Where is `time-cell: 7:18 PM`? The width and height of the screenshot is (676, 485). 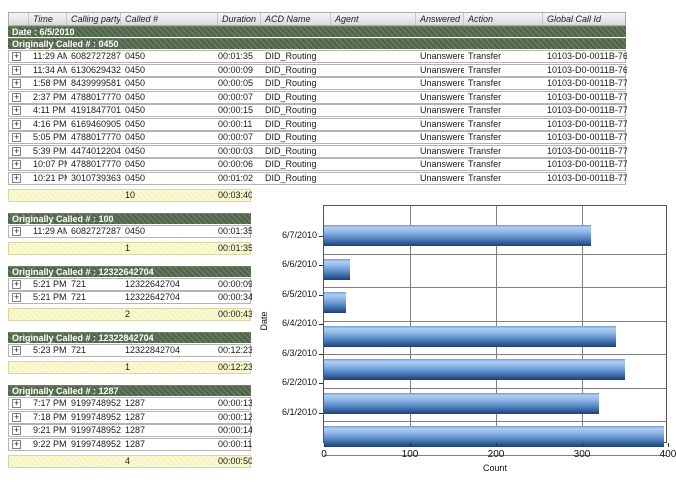 time-cell: 7:18 PM is located at coordinates (50, 416).